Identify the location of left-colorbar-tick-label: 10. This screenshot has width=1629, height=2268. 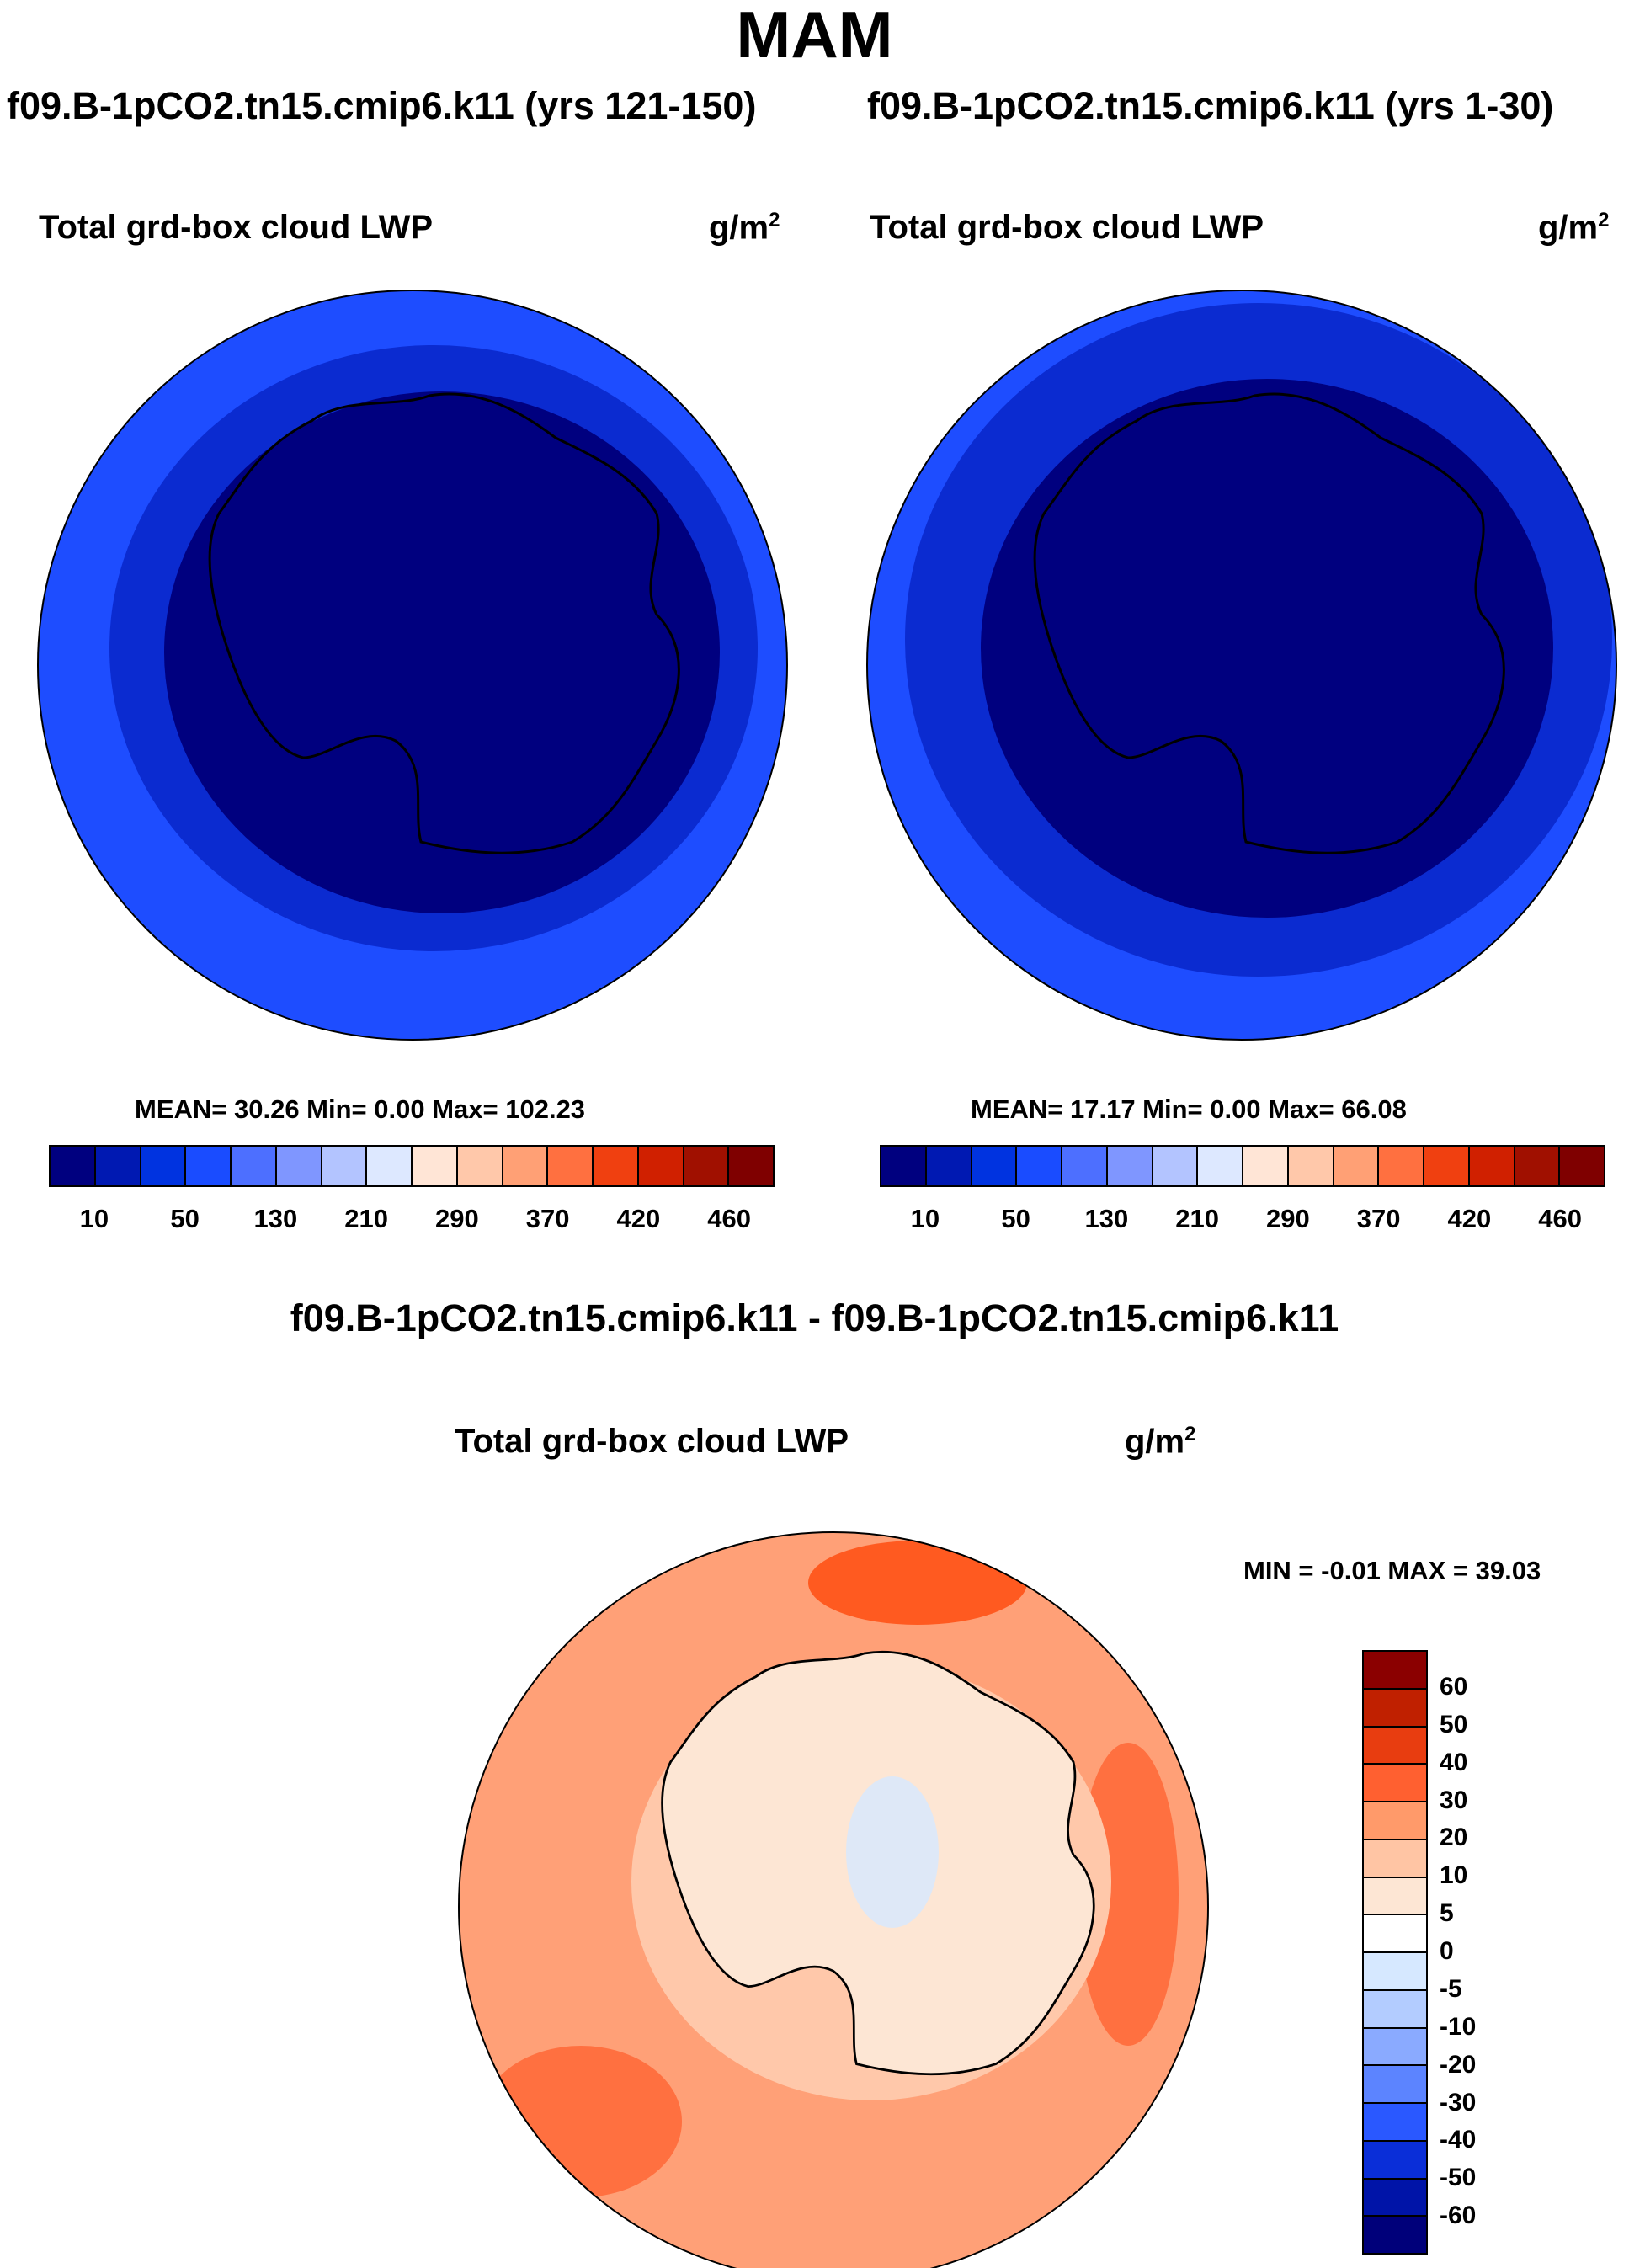
(94, 1218).